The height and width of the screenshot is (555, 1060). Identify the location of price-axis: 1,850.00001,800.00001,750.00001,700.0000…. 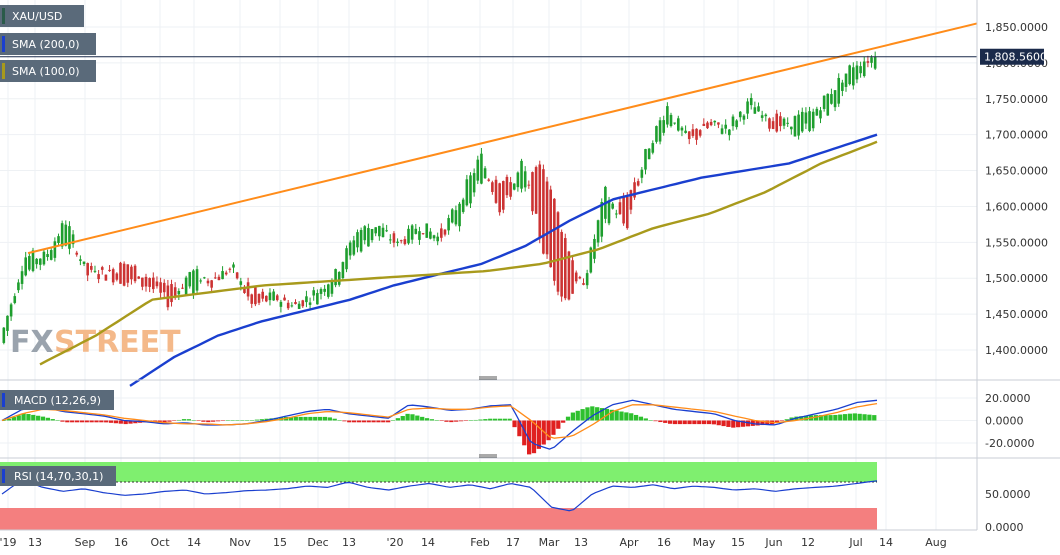
(1012, 265).